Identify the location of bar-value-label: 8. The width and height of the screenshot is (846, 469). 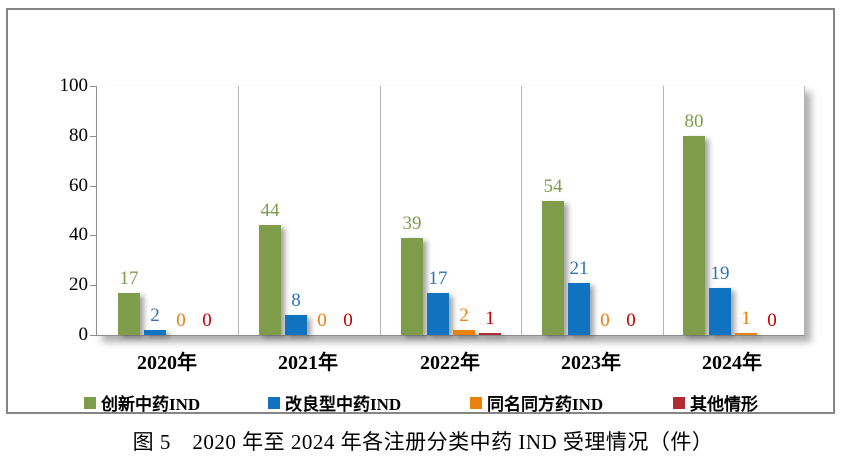
(296, 300).